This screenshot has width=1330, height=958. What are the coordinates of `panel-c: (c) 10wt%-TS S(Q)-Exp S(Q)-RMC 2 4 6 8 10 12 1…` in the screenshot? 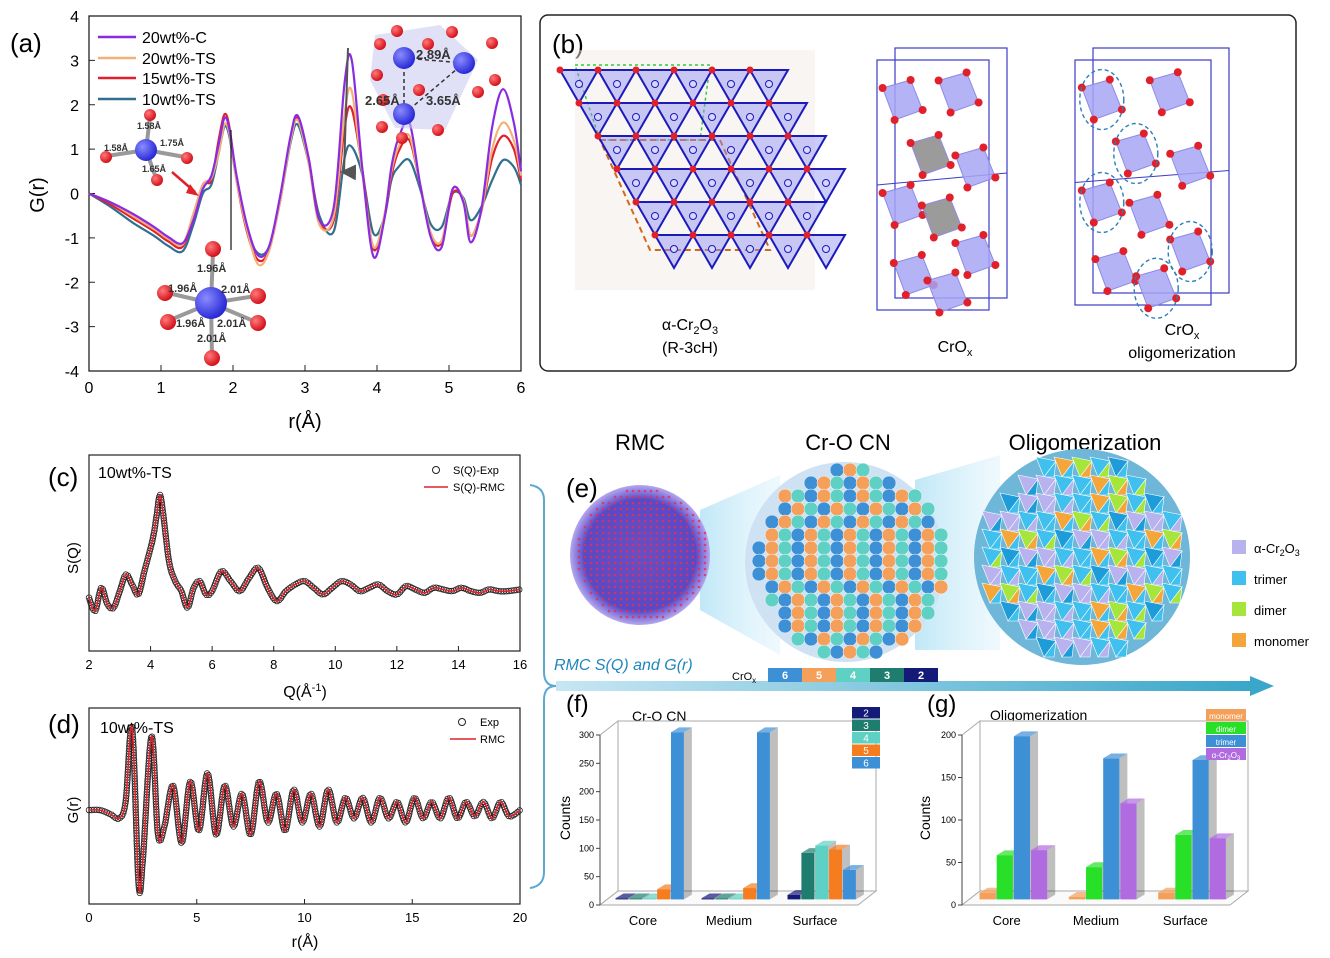 It's located at (287, 577).